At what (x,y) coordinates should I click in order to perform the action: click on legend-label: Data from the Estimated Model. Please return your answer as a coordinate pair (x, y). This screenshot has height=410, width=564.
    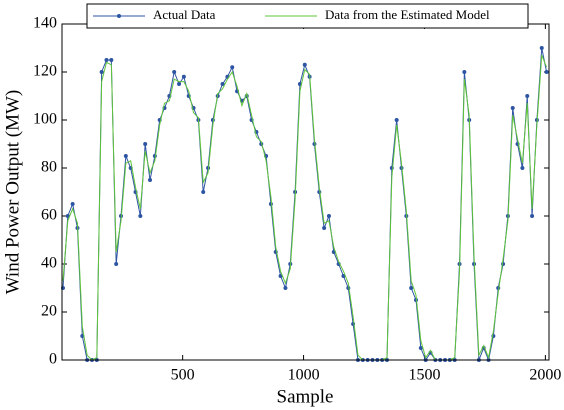
    Looking at the image, I should click on (407, 14).